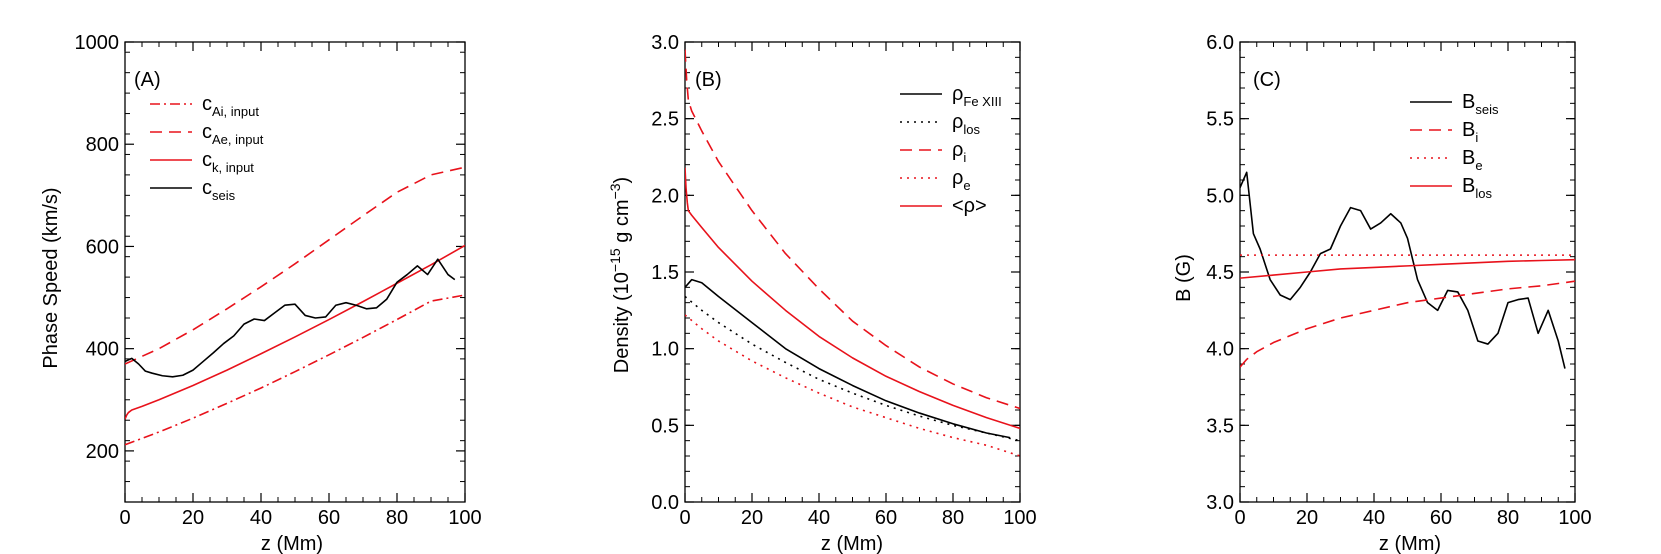 The image size is (1661, 554). Describe the element at coordinates (102, 247) in the screenshot. I see `panel-a-y-tick-label: 600` at that location.